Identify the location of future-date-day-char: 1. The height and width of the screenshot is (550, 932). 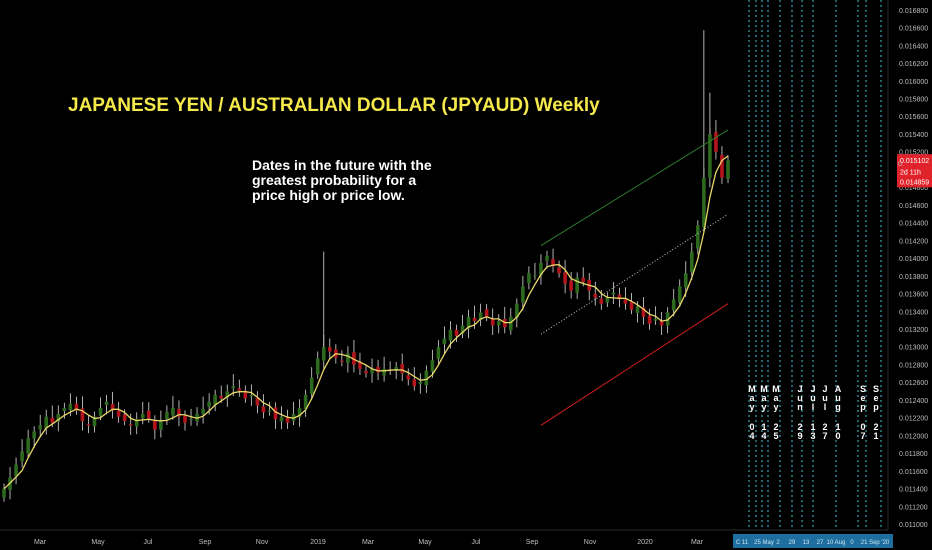
(837, 427).